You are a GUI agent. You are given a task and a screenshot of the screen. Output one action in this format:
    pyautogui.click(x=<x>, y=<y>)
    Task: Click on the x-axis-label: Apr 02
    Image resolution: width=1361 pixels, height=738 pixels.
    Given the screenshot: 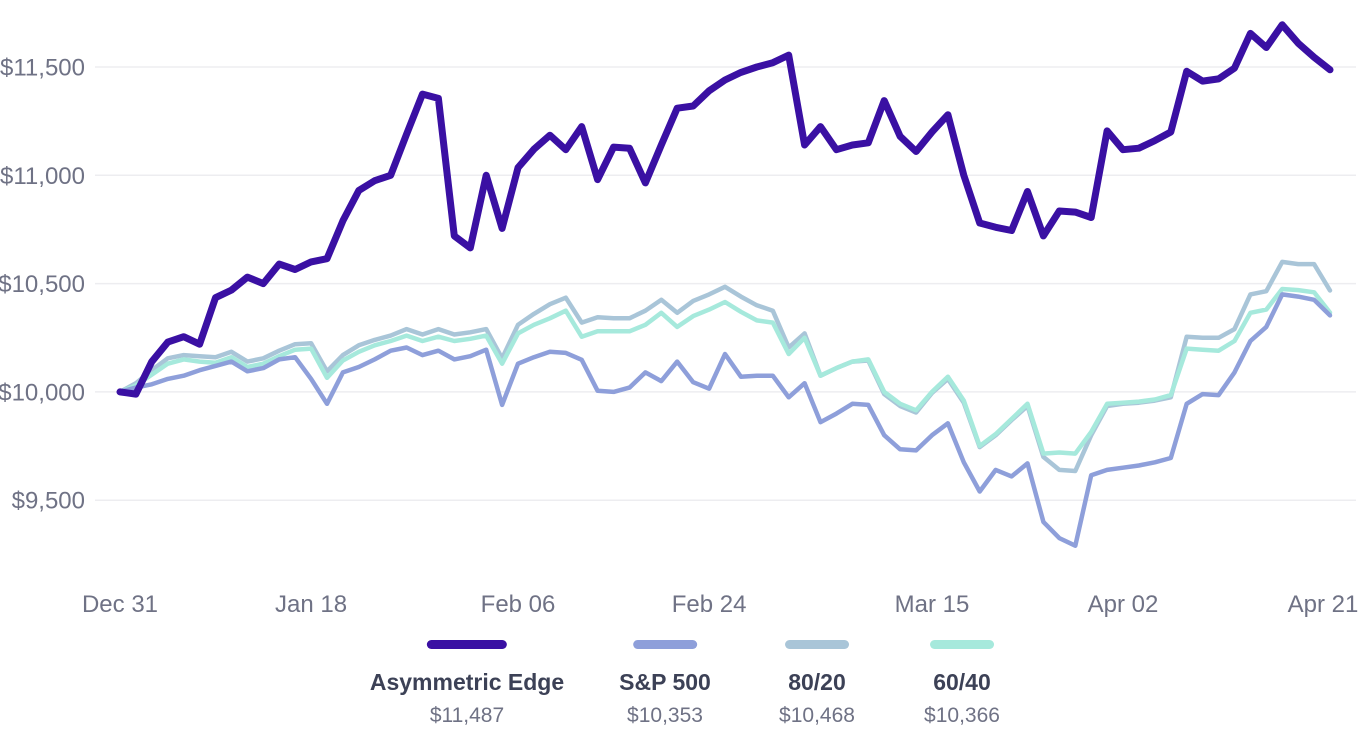 What is the action you would take?
    pyautogui.click(x=1123, y=604)
    